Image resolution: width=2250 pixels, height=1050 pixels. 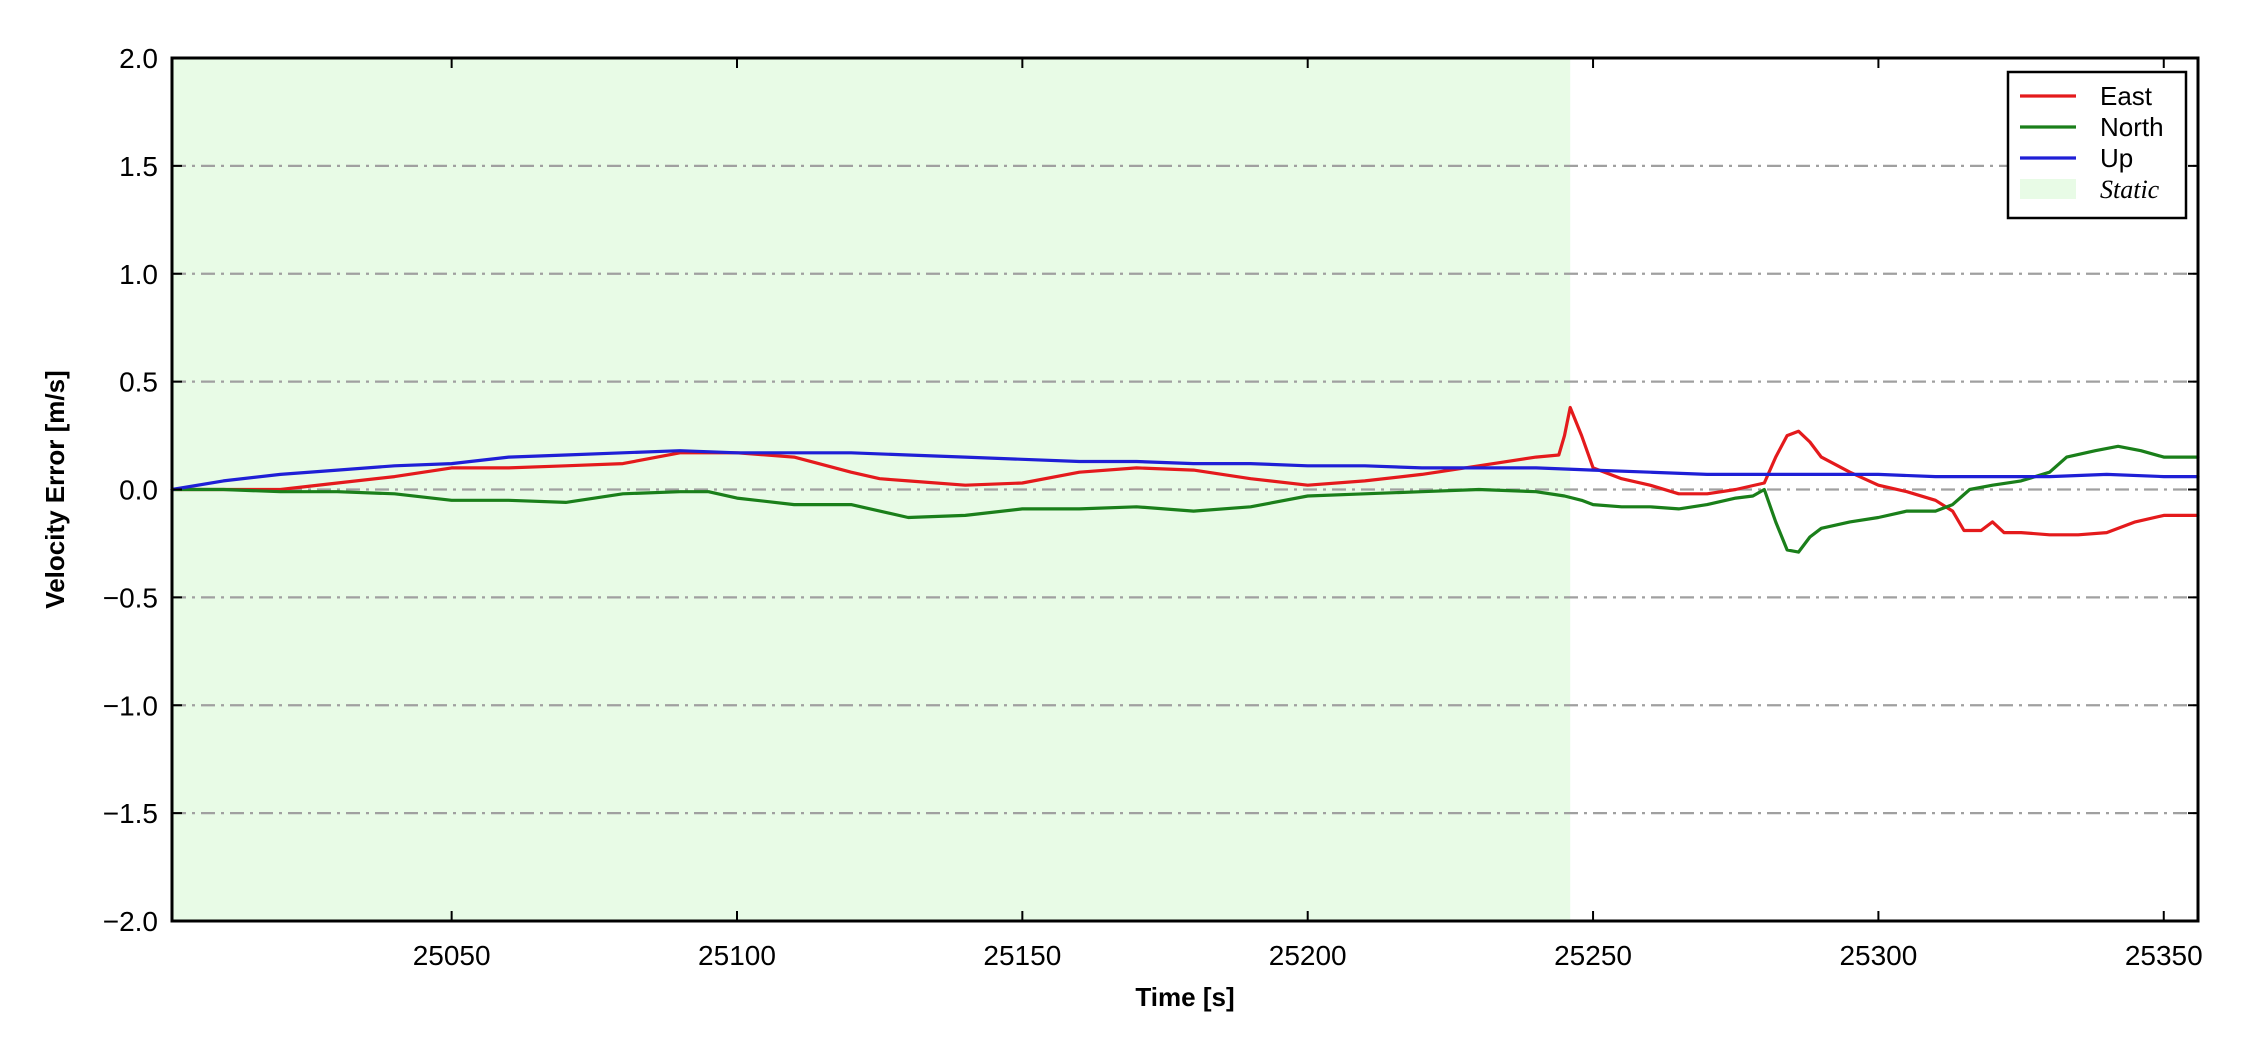 What do you see at coordinates (138, 382) in the screenshot?
I see `y-tick-label: 0.5` at bounding box center [138, 382].